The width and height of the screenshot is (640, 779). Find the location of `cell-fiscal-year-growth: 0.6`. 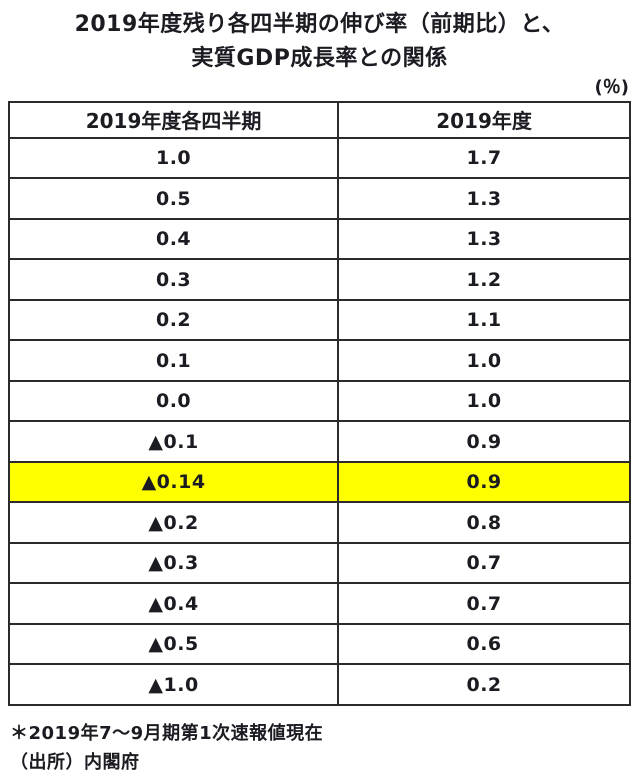

cell-fiscal-year-growth: 0.6 is located at coordinates (484, 644).